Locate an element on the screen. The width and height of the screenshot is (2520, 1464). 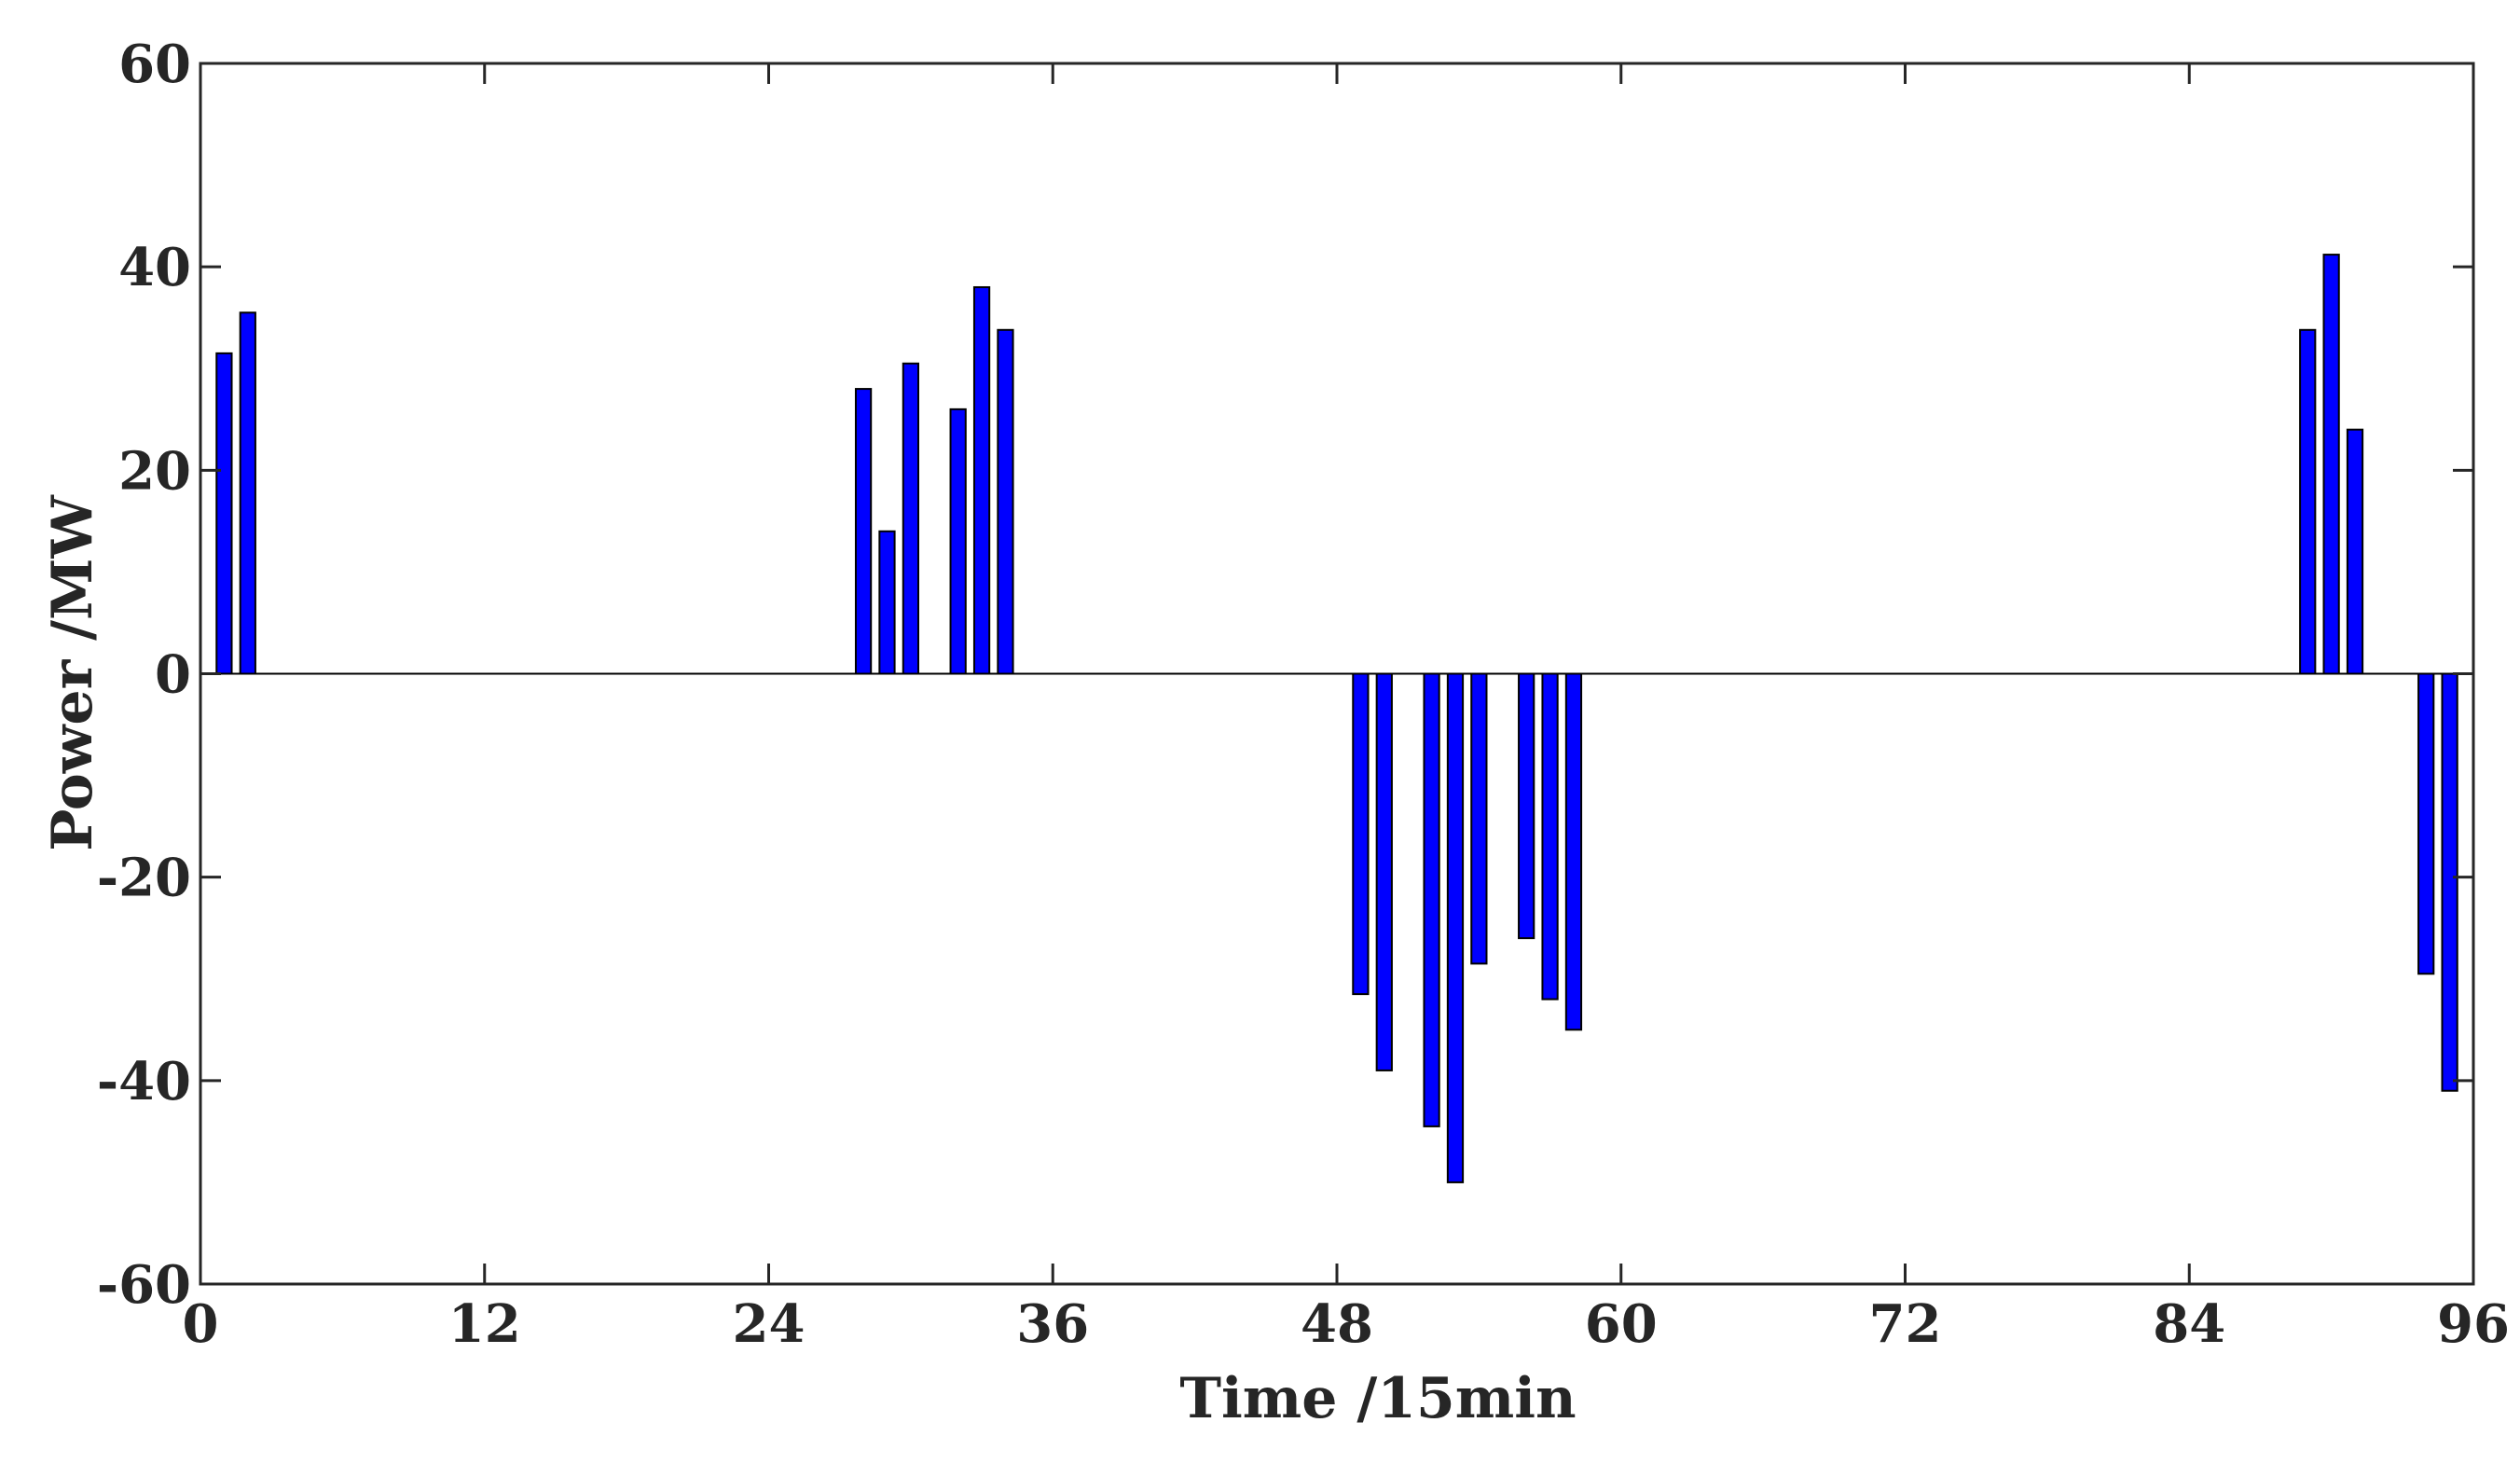
x-tick-label: 96 is located at coordinates (2473, 1324).